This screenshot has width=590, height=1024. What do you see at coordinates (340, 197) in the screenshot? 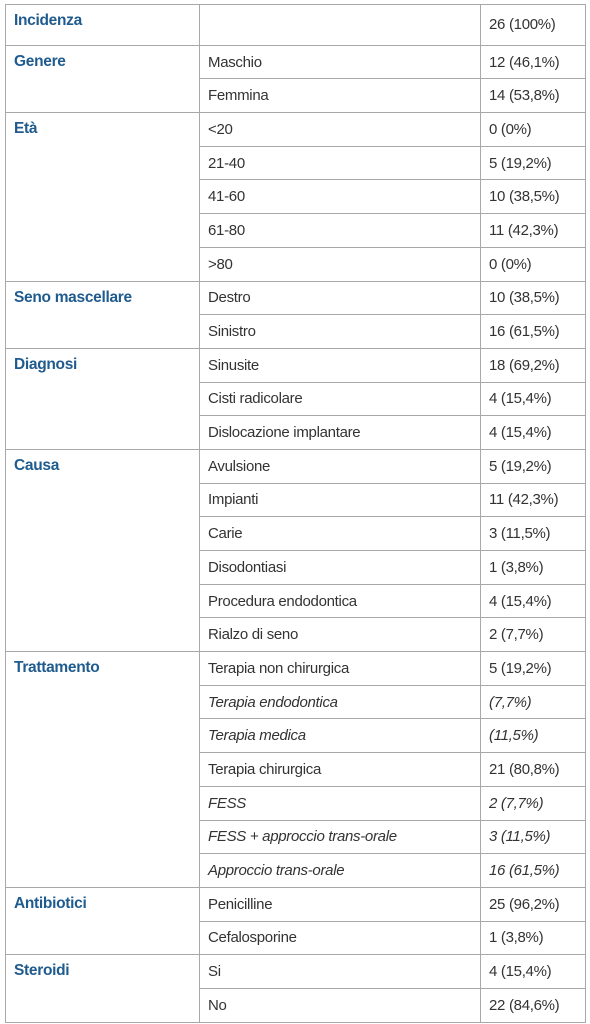
I see `row-label: 41-60` at bounding box center [340, 197].